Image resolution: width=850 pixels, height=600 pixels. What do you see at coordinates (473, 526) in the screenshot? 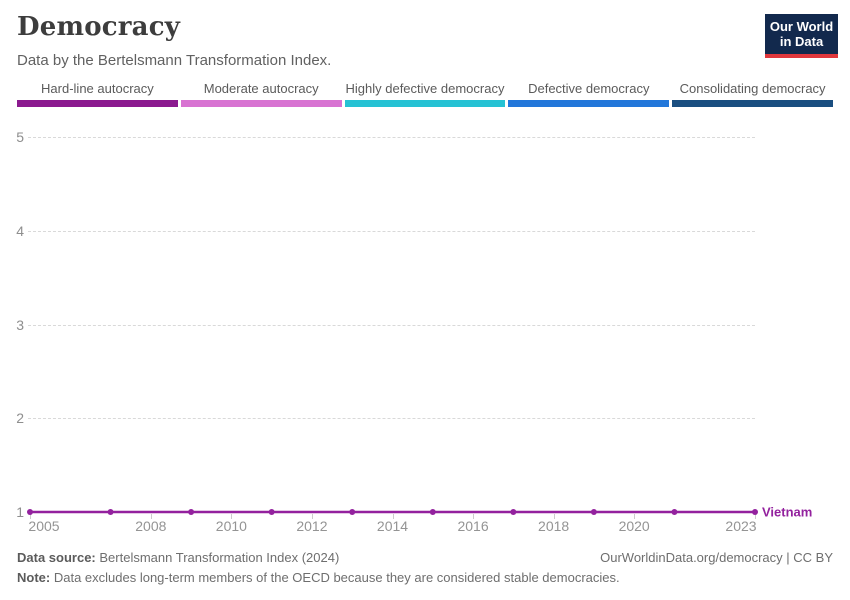
I see `x-axis-label: 2016` at bounding box center [473, 526].